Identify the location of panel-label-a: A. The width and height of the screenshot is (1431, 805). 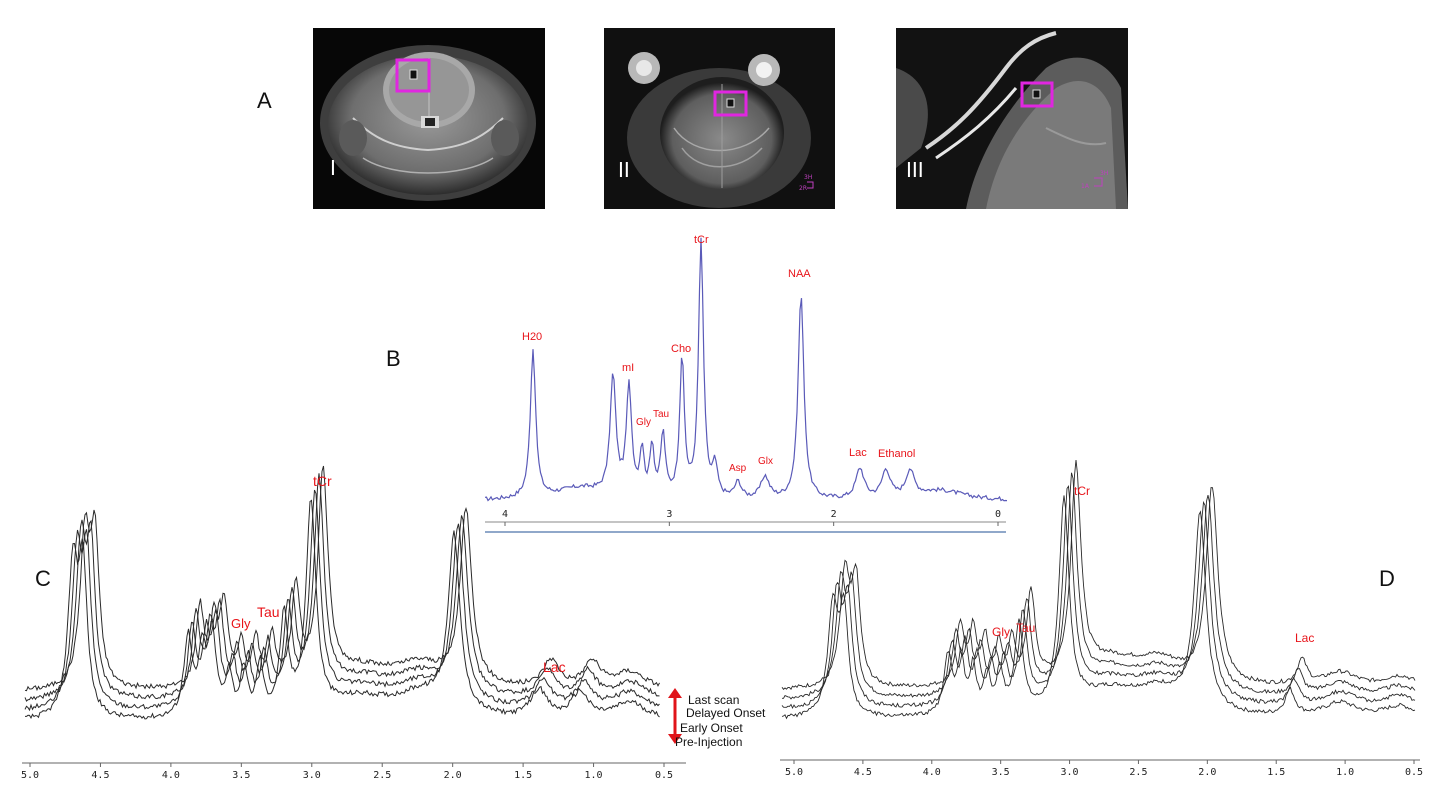
(264, 100).